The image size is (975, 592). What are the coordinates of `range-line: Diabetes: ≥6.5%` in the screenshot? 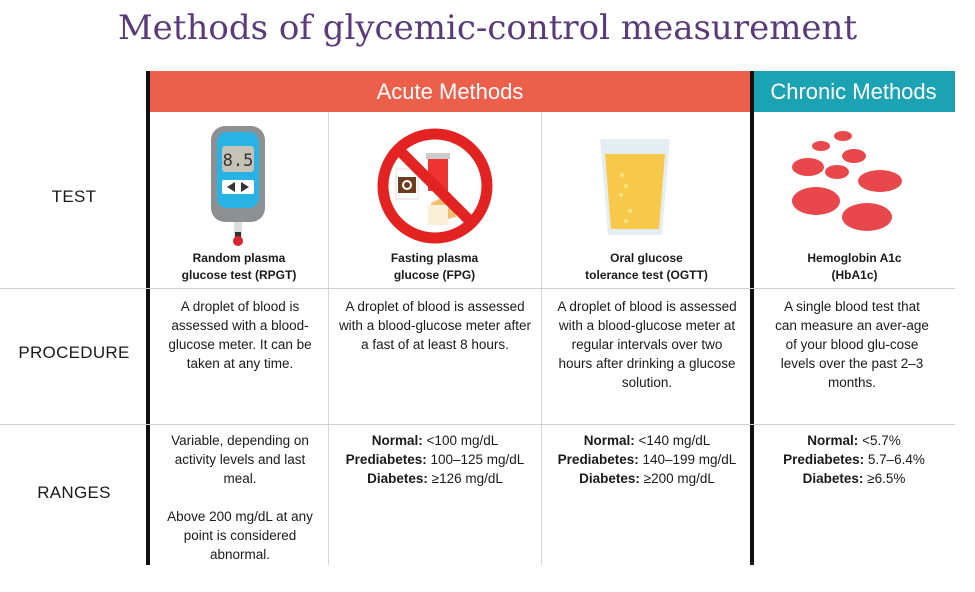 It's located at (854, 478).